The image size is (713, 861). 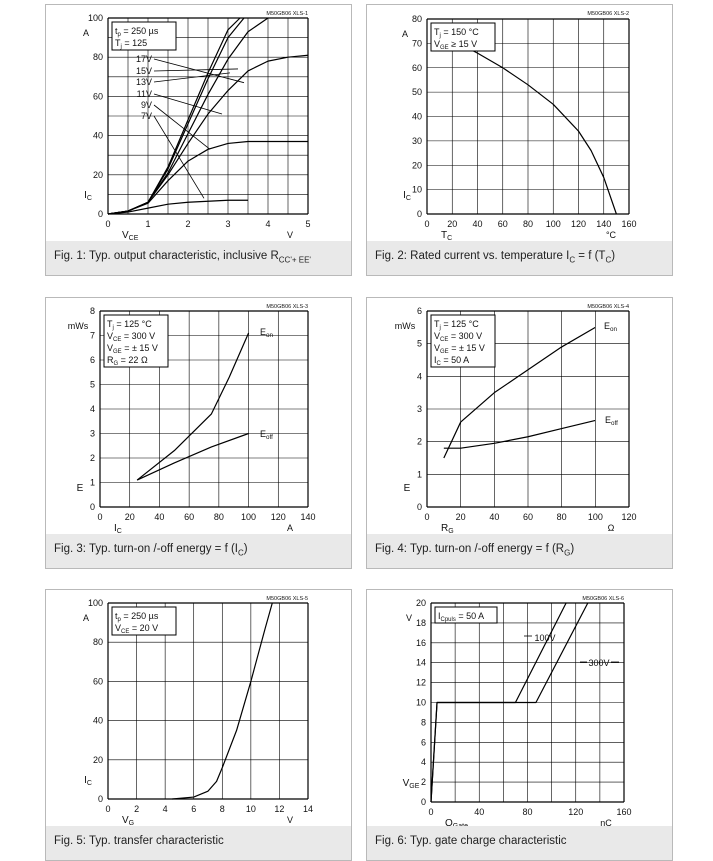 What do you see at coordinates (86, 33) in the screenshot?
I see `chart-1-yunit: A` at bounding box center [86, 33].